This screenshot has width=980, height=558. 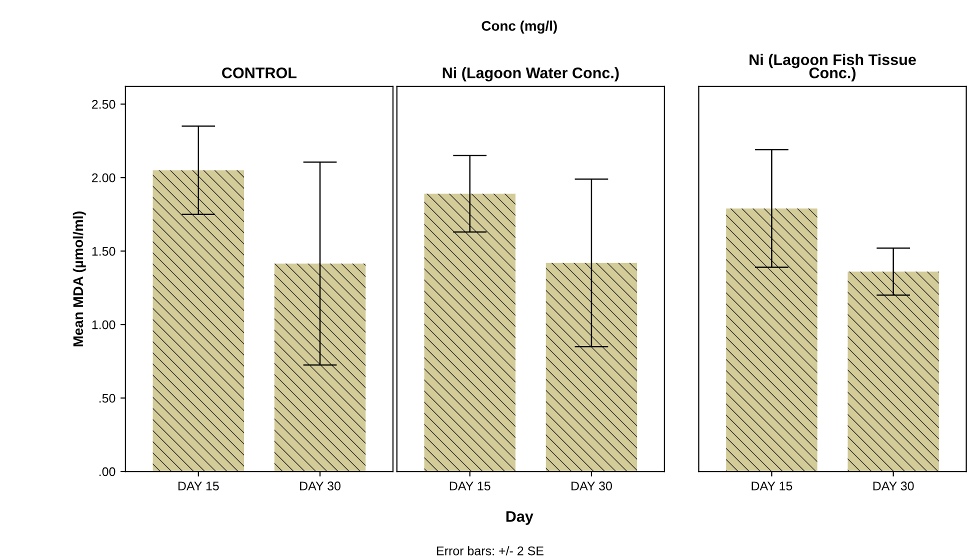 What do you see at coordinates (519, 27) in the screenshot?
I see `text: Conc (mg/l)` at bounding box center [519, 27].